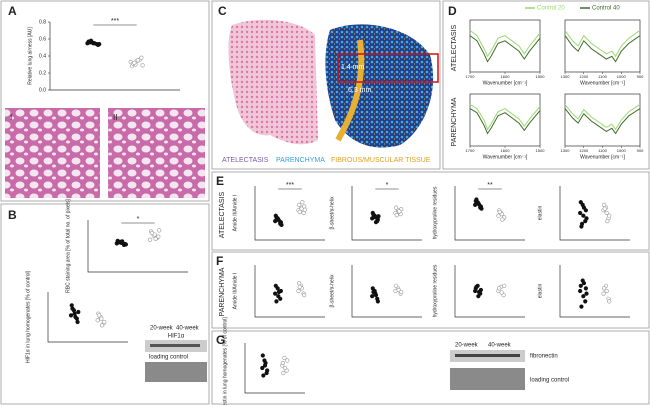  Describe the element at coordinates (435, 212) in the screenshot. I see `y-axis-label: hydroxyproline residues` at that location.